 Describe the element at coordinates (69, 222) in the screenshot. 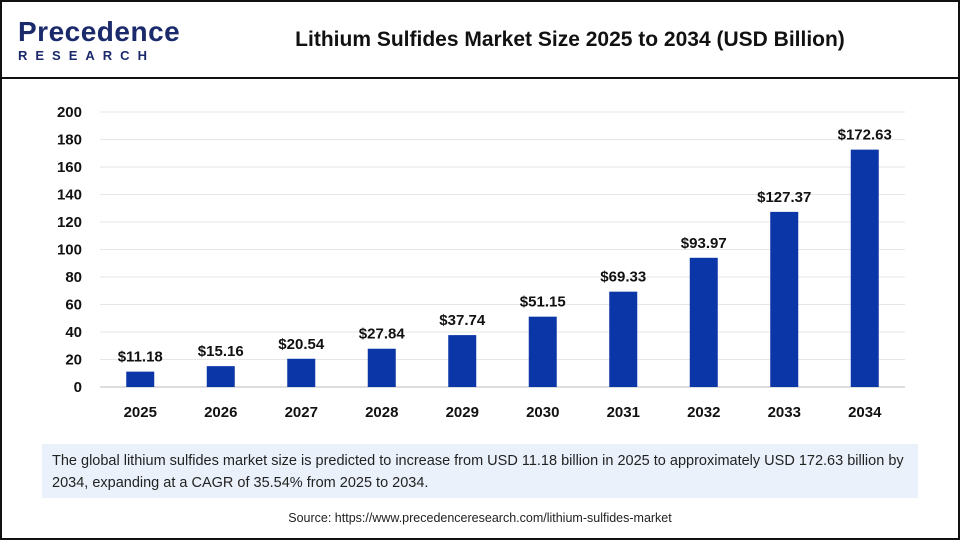

I see `y-tick-label: 120` at that location.